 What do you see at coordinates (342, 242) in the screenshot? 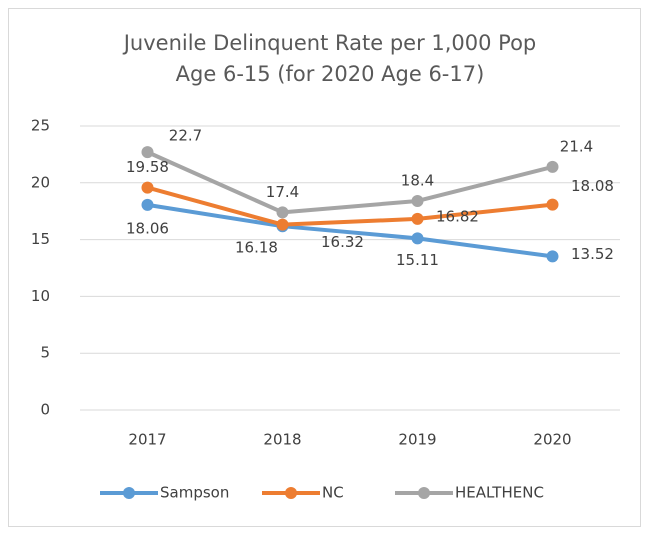
I see `data-label: 16.32` at bounding box center [342, 242].